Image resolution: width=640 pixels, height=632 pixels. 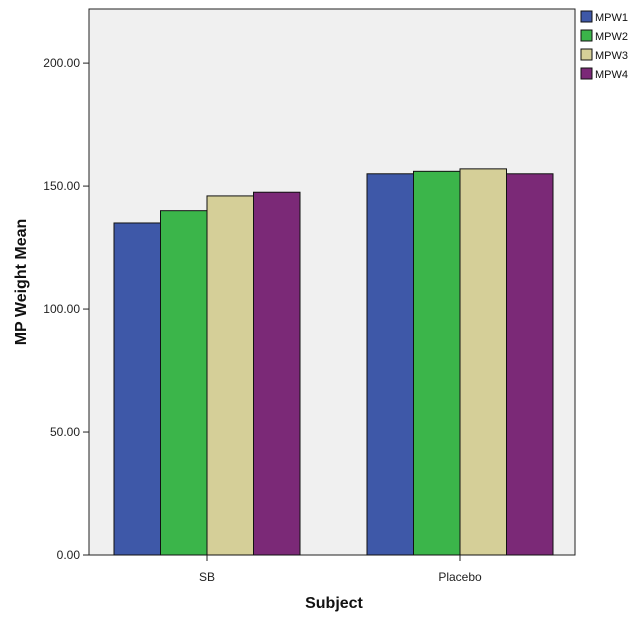 I want to click on y-tick-label: 100.00, so click(x=61, y=309).